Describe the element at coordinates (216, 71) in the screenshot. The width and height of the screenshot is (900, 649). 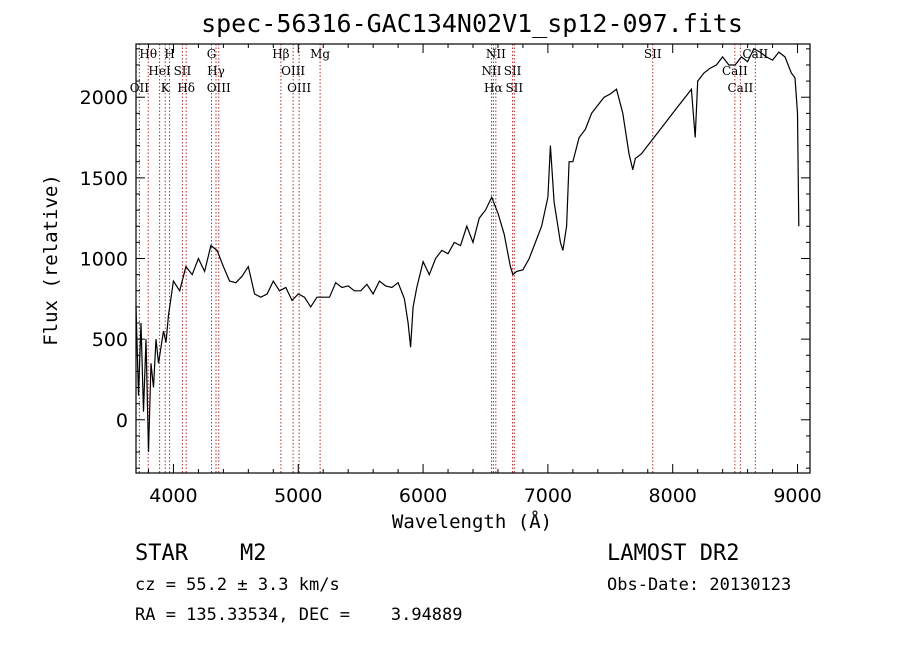
I see `spectral-line-label: Hγ` at that location.